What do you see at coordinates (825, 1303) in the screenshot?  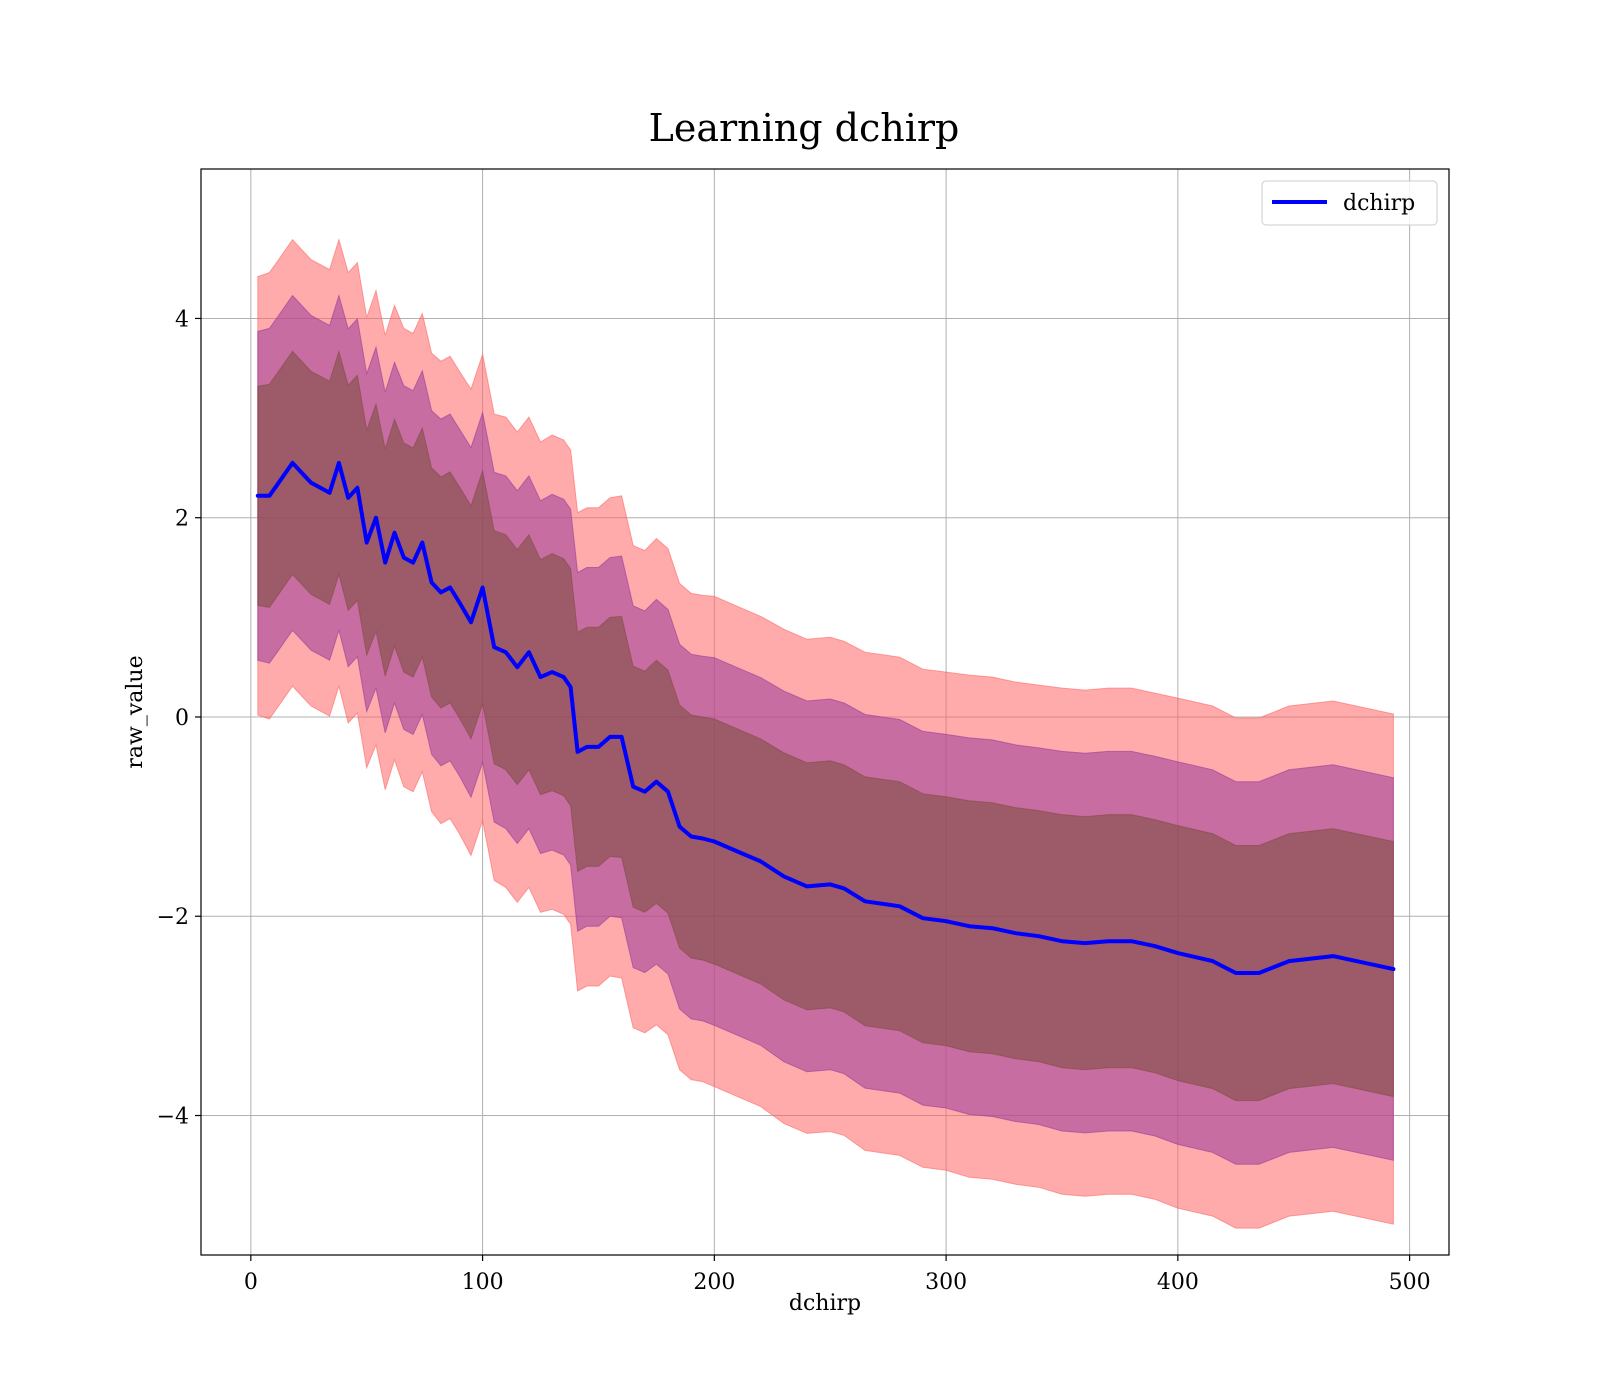 I see `x-axis-label: dchirp` at bounding box center [825, 1303].